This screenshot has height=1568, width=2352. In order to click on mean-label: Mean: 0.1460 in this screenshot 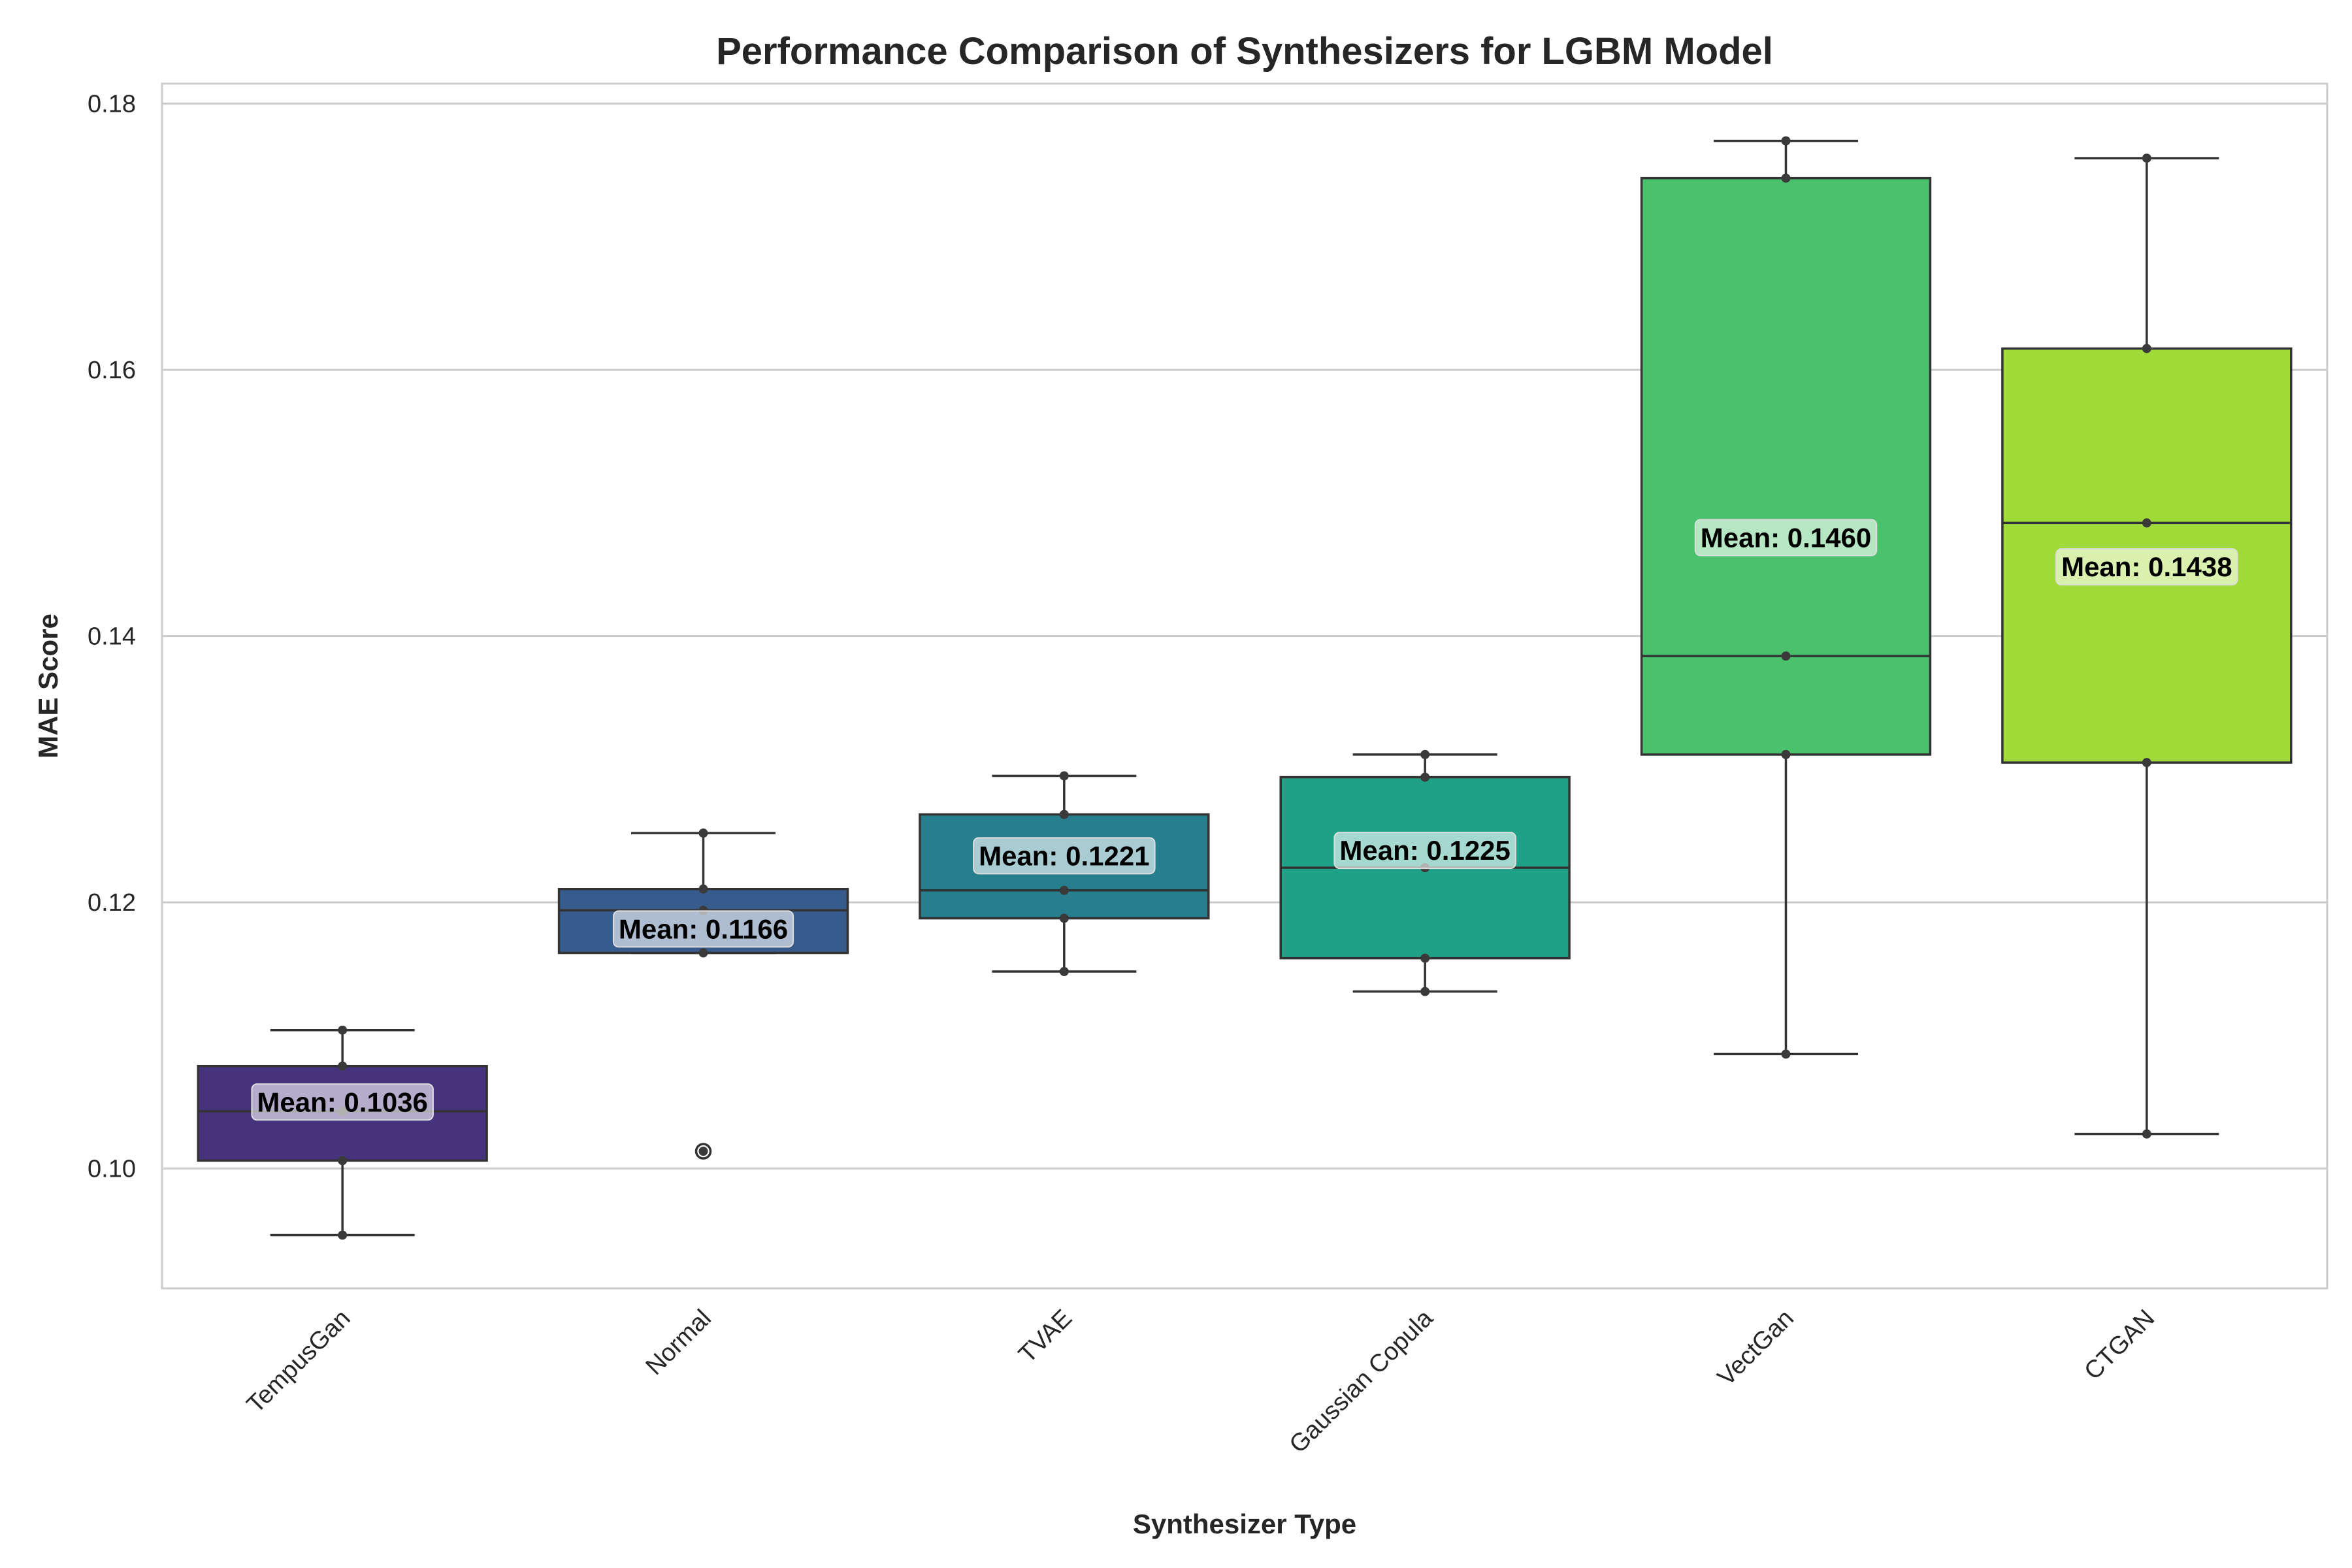, I will do `click(1786, 537)`.